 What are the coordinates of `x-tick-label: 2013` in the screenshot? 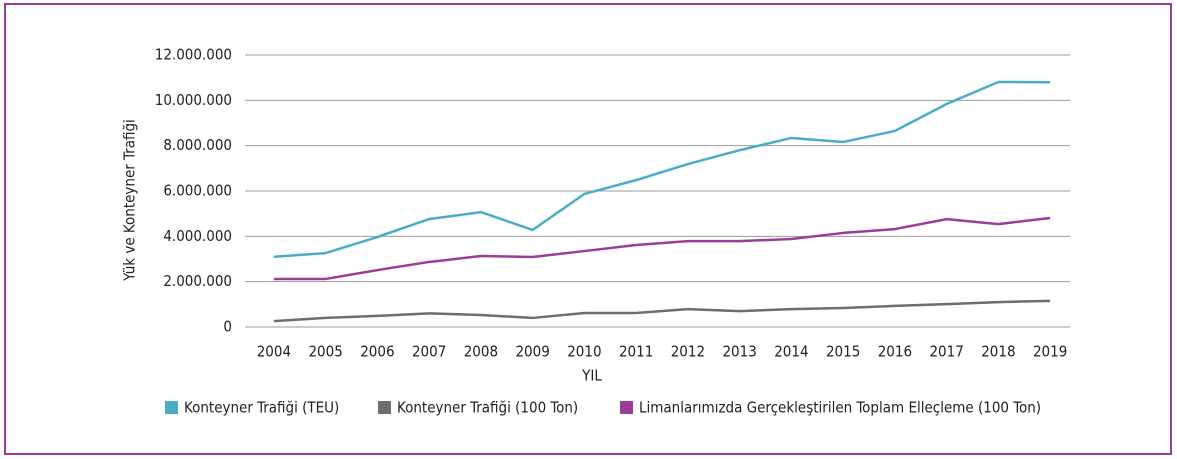 It's located at (739, 352).